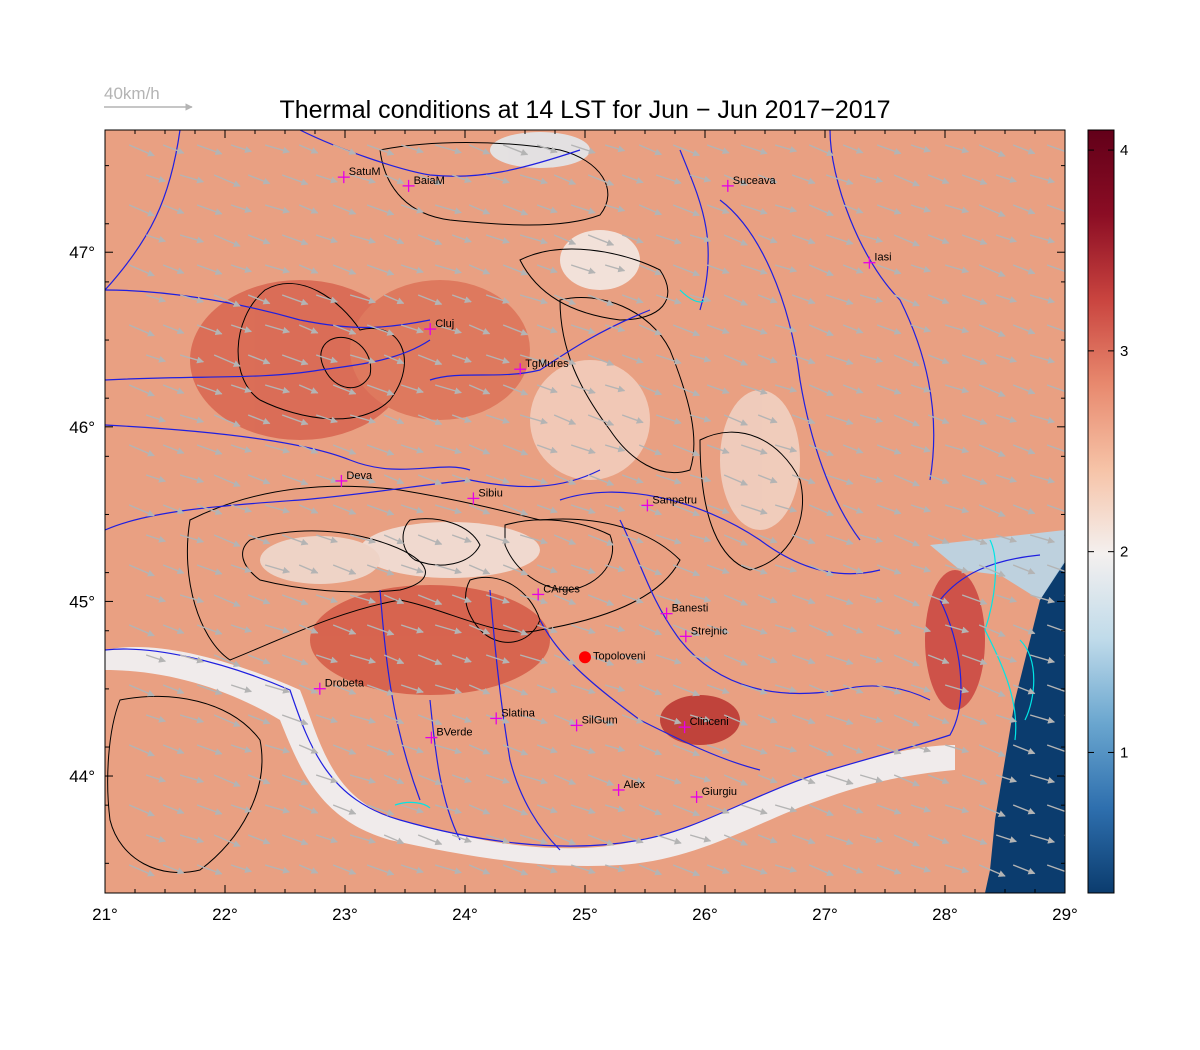 This screenshot has height=1050, width=1200. I want to click on colorbar-ticks: 1 2 3 4, so click(1108, 451).